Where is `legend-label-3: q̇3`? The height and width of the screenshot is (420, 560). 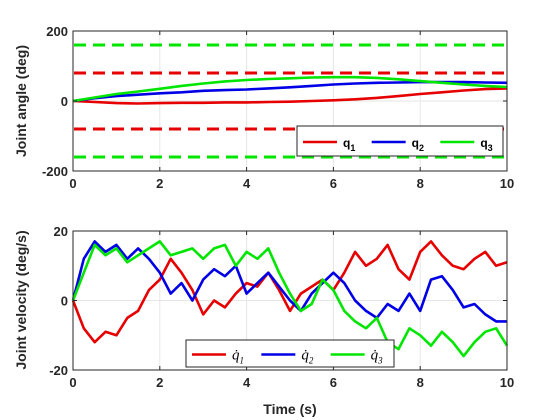 legend-label-3: q̇3 is located at coordinates (377, 357).